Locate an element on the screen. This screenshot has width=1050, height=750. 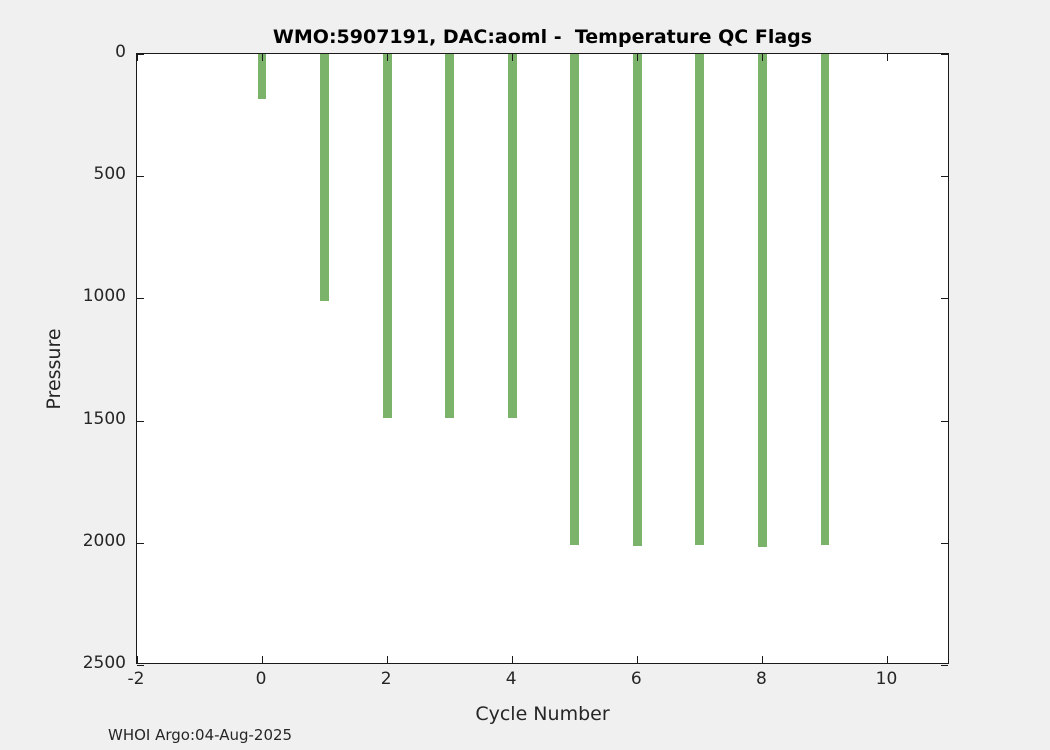
y-tick-label: 2500 is located at coordinates (104, 663).